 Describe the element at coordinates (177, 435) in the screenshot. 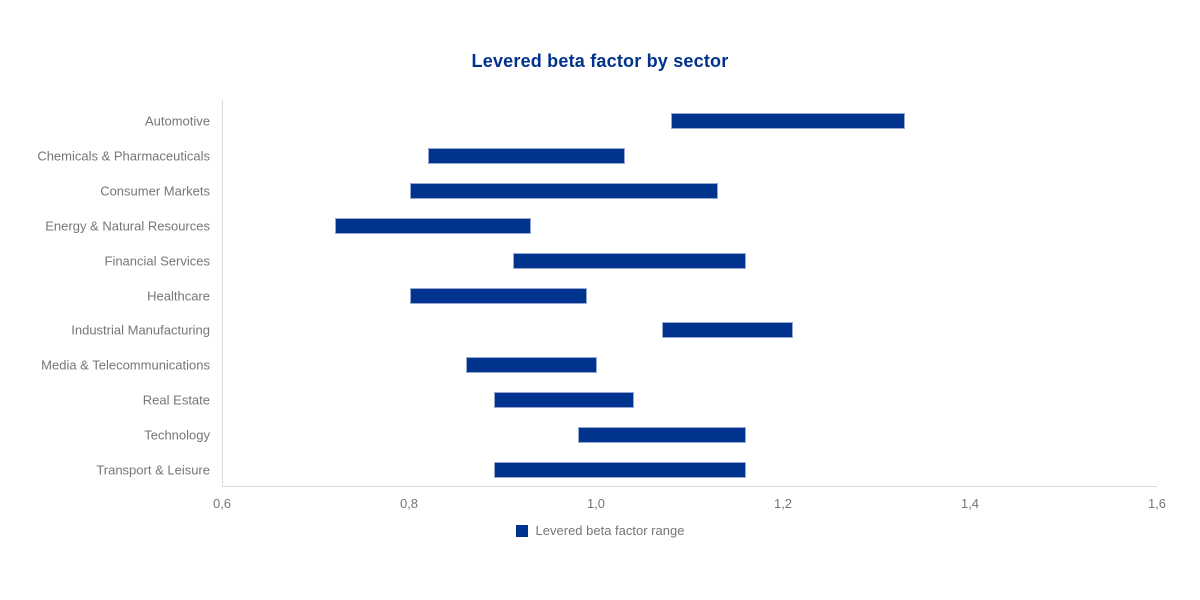

I see `category-label-technology: Technology` at that location.